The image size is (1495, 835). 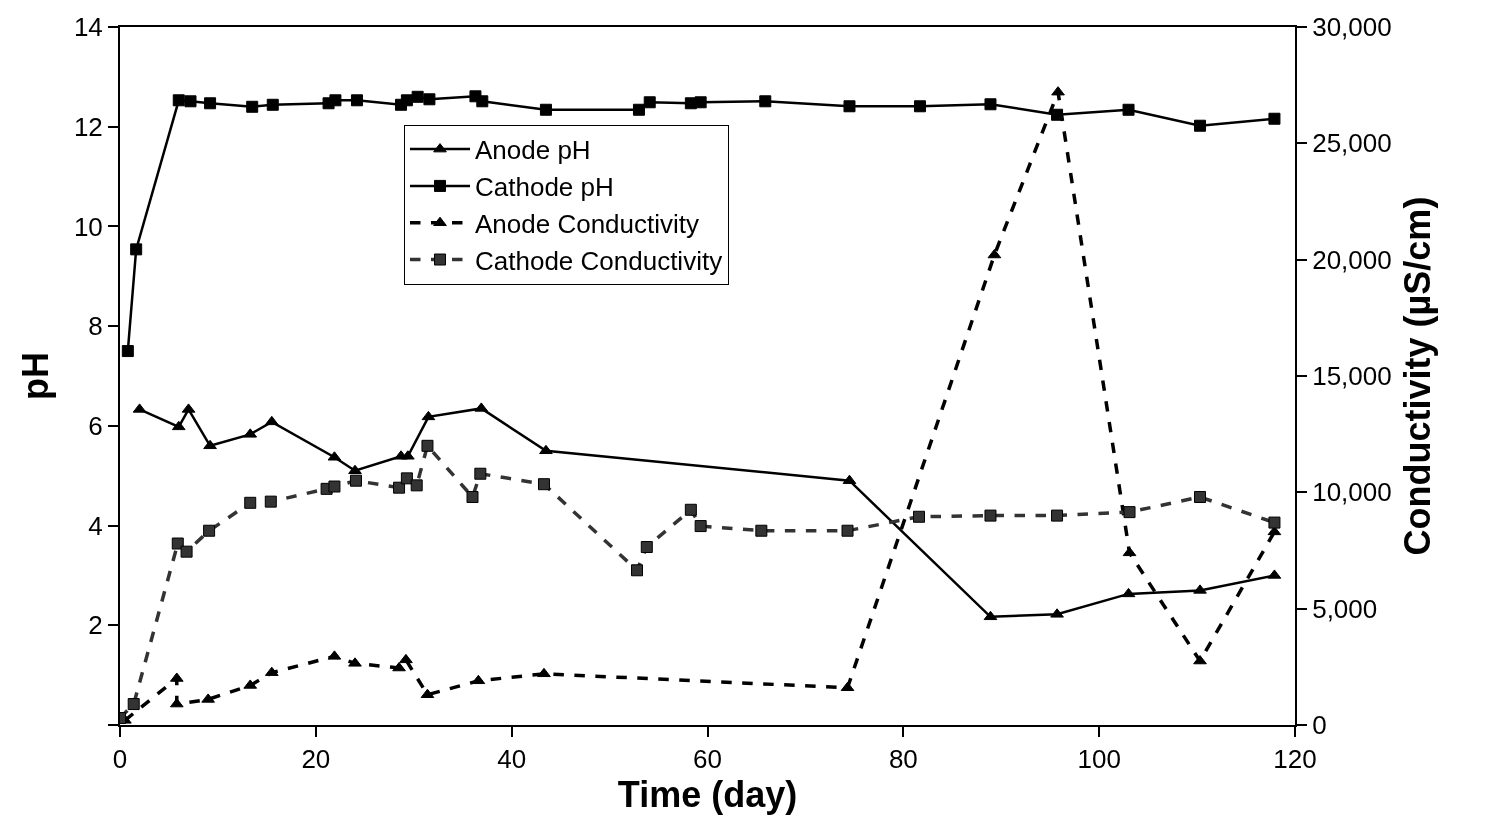 I want to click on y2-tick-label: 30,000, so click(x=1352, y=27).